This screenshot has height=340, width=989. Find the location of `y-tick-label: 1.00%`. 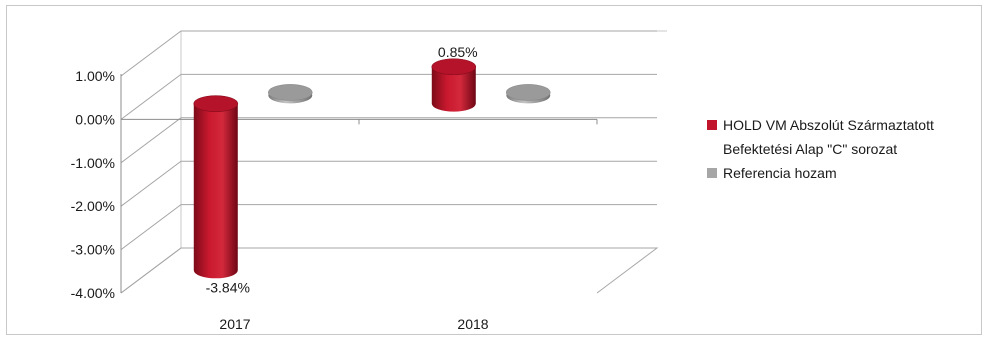

y-tick-label: 1.00% is located at coordinates (95, 76).